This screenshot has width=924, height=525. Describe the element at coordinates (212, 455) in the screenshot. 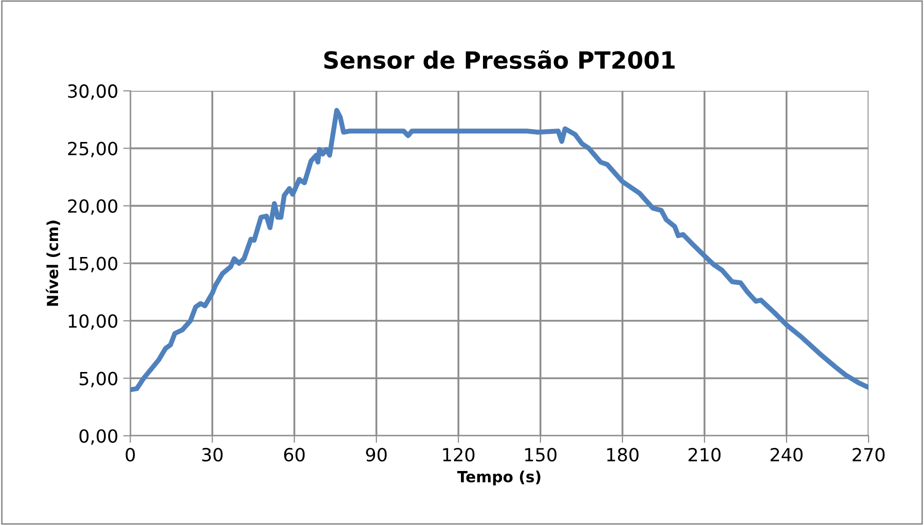

I see `x-tick-label: 30` at that location.